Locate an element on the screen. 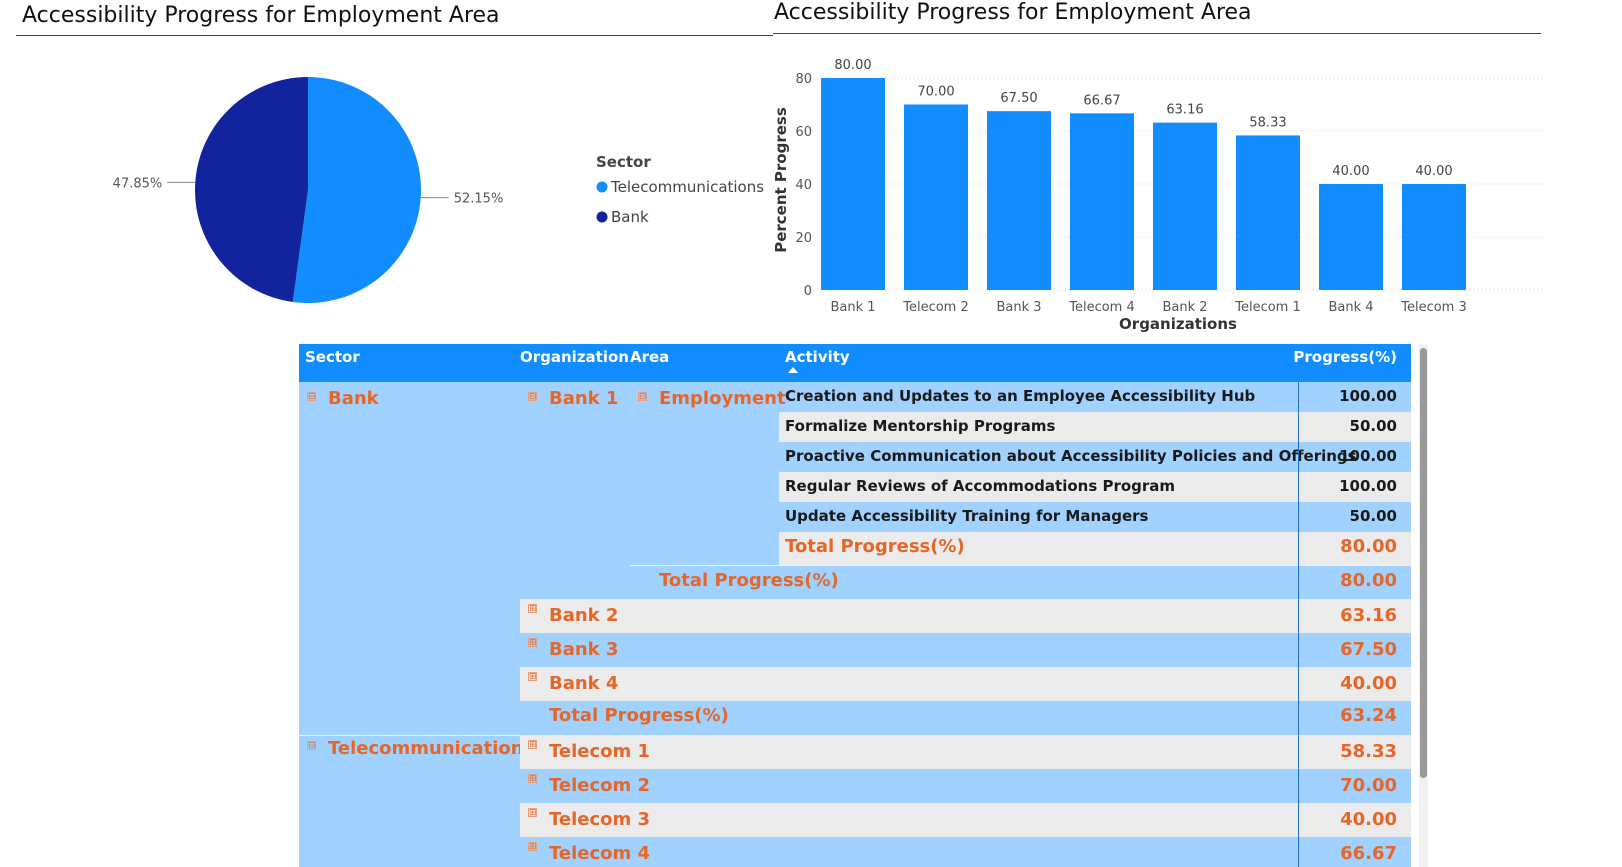  telecom-sector-cell is located at coordinates (409, 801).